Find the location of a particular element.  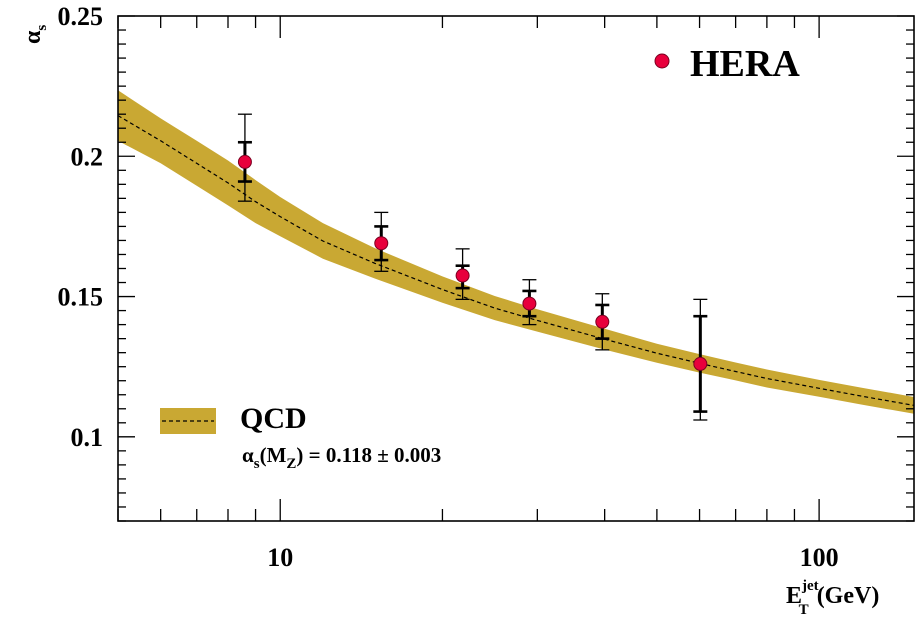

legend-qcd-label: QCD is located at coordinates (273, 418).